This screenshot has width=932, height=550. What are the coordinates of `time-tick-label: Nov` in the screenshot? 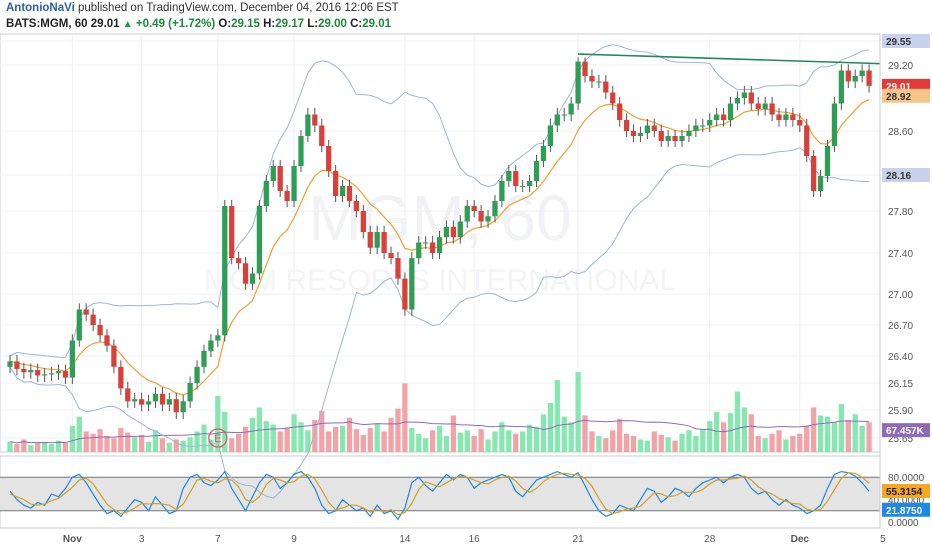 It's located at (72, 539).